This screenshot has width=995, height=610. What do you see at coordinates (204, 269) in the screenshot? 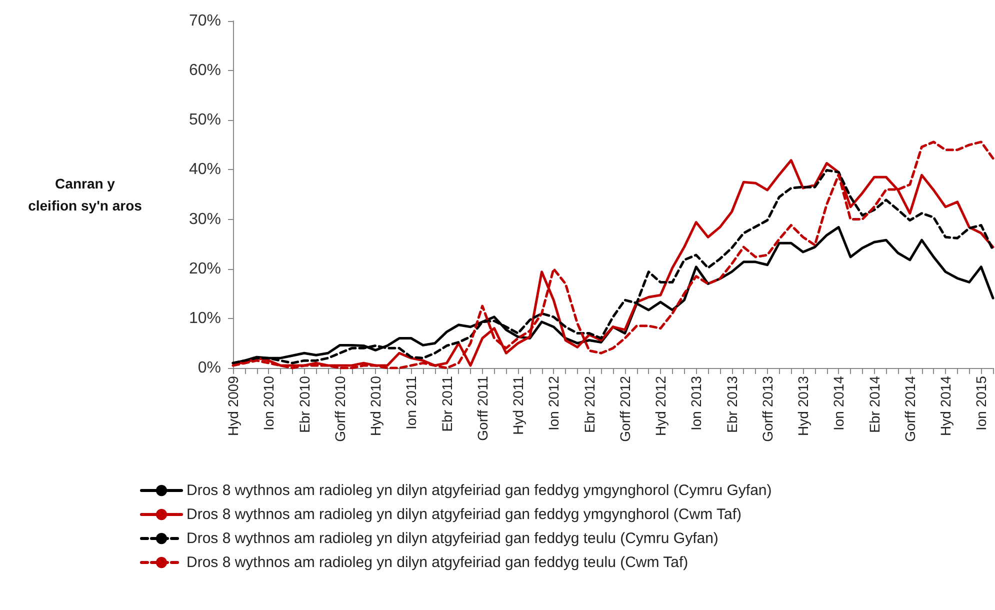
I see `y-tick-label: 20%` at bounding box center [204, 269].